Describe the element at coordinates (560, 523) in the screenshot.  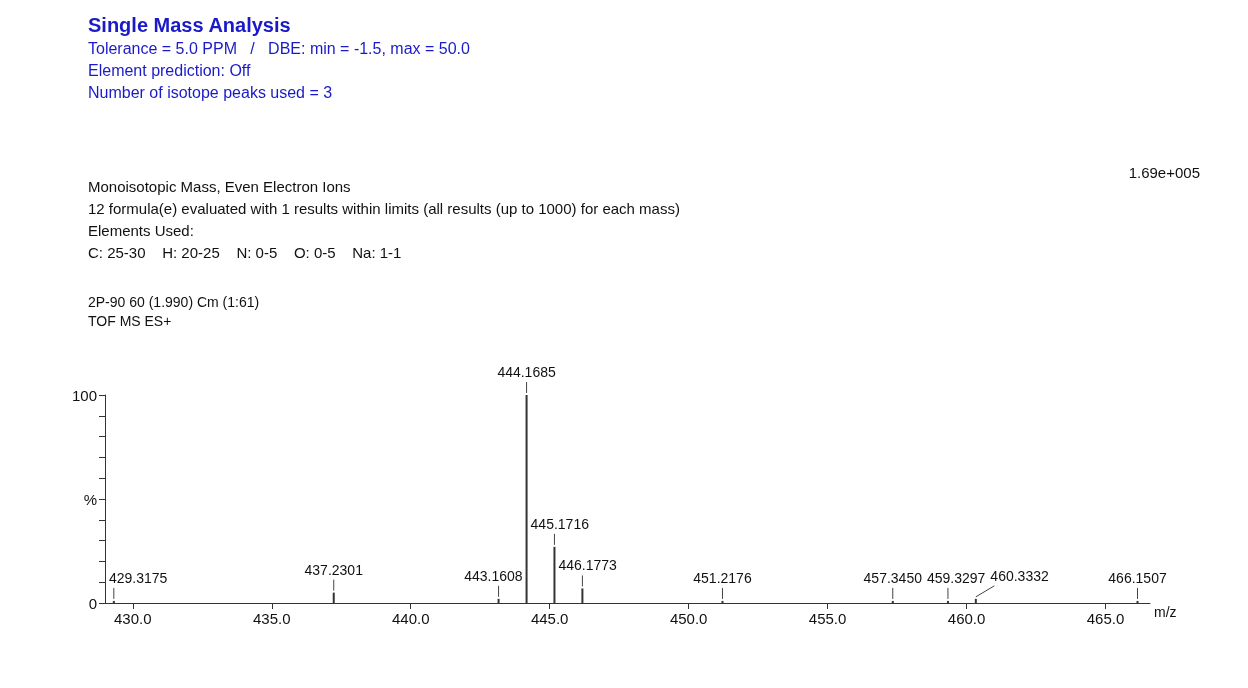
I see `annotation: 445.1716` at that location.